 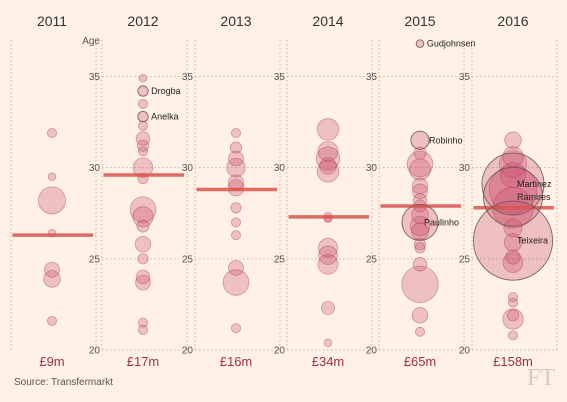 What do you see at coordinates (52, 21) in the screenshot?
I see `year-label: 2011` at bounding box center [52, 21].